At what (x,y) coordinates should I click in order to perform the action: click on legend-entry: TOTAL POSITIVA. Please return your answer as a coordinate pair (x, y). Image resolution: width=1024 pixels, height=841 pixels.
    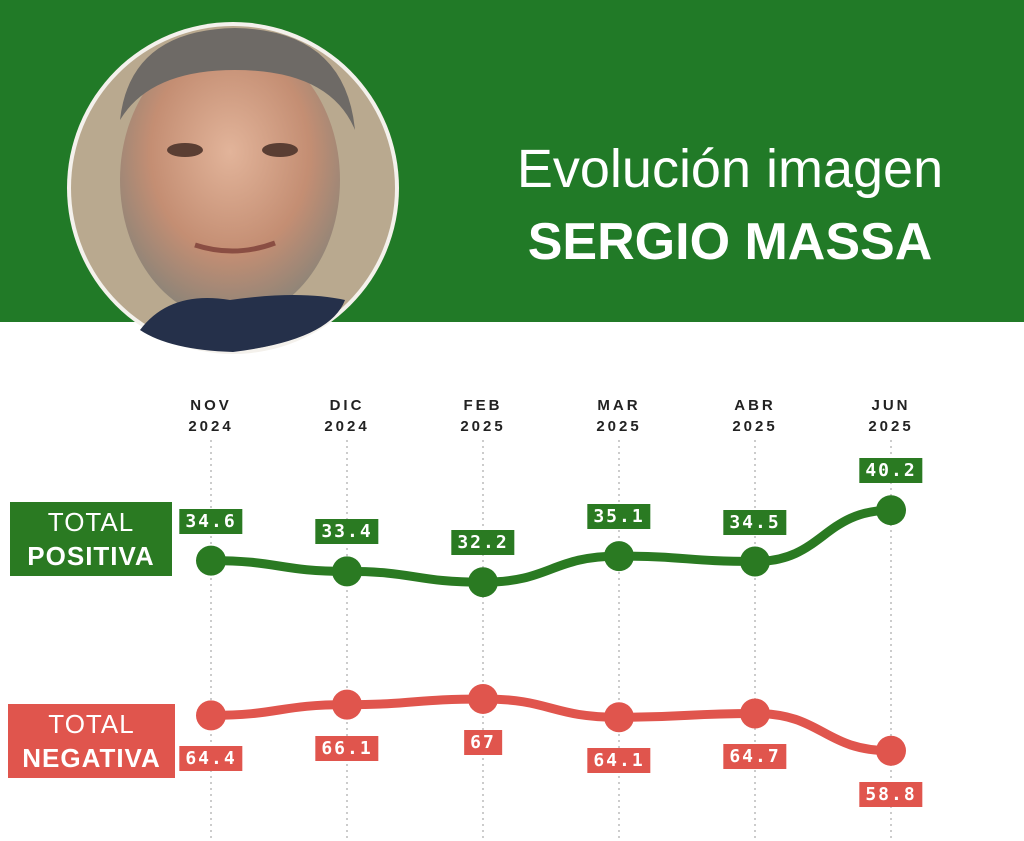
    Looking at the image, I should click on (91, 539).